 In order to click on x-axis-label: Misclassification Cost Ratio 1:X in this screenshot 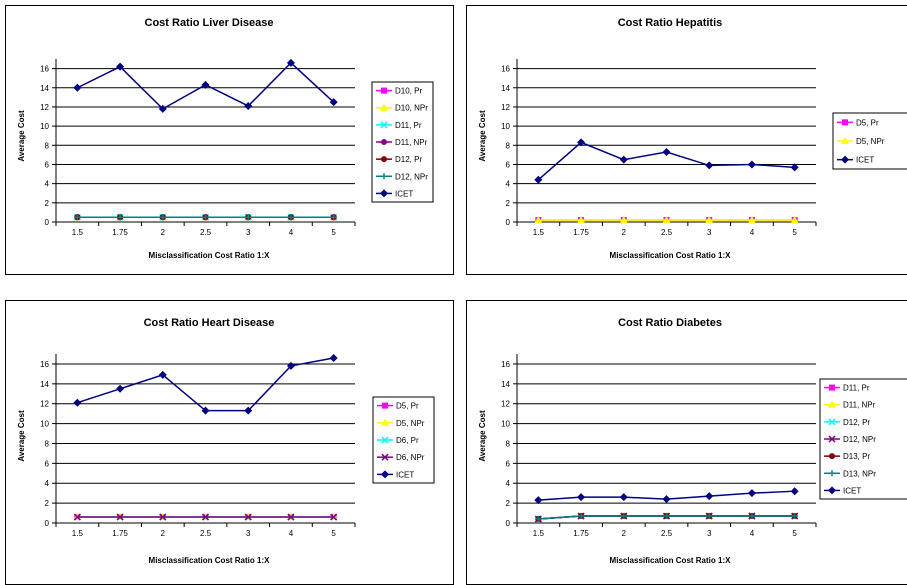, I will do `click(671, 255)`.